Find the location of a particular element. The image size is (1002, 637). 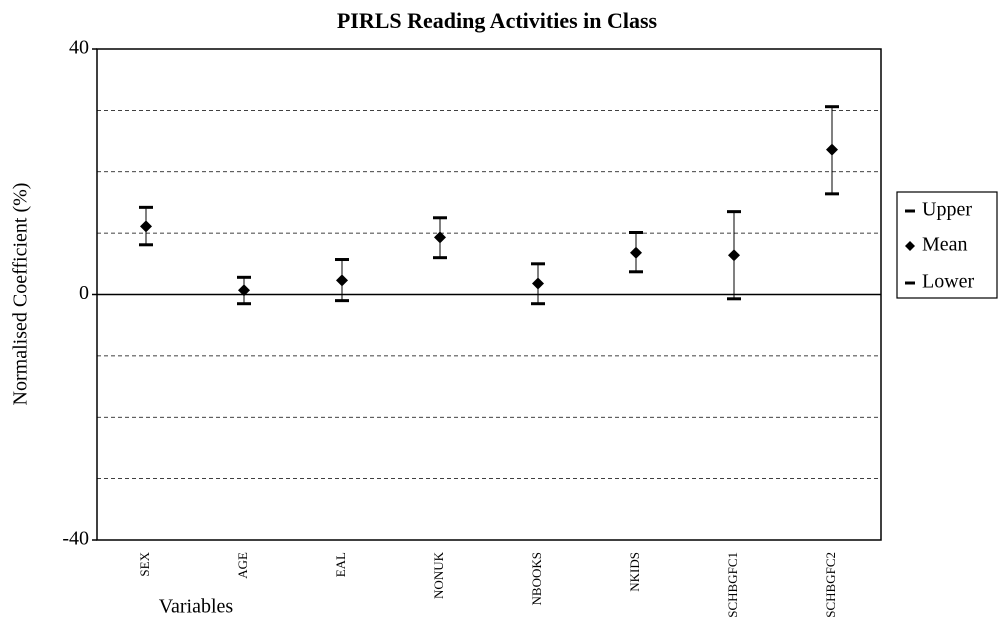

x-tick-label: NONUK is located at coordinates (438, 575).